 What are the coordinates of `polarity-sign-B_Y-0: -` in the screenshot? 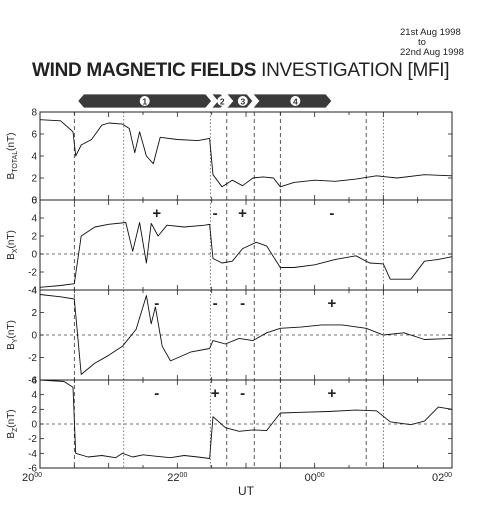 It's located at (156, 303).